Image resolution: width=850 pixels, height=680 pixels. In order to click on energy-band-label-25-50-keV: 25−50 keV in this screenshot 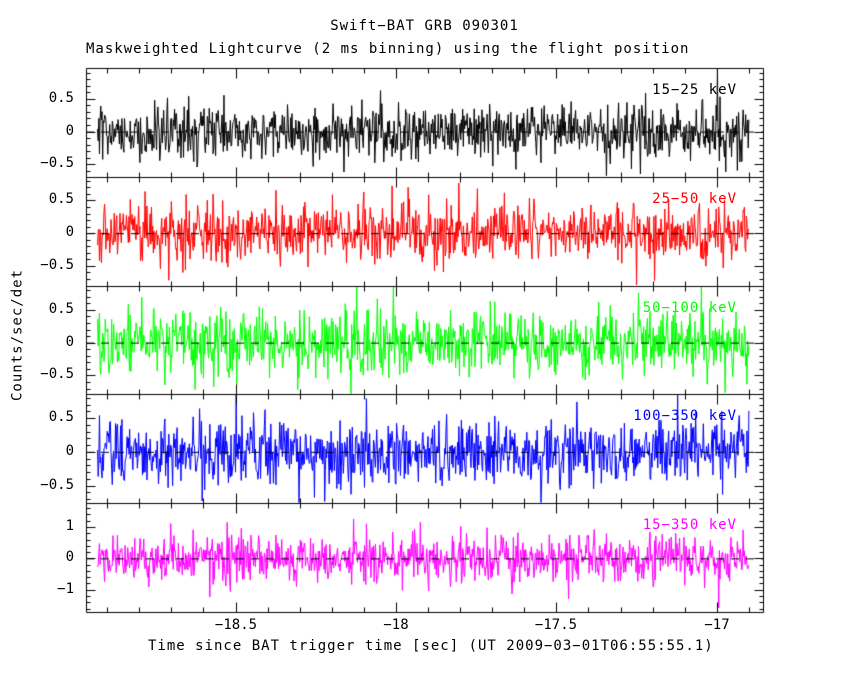, I will do `click(694, 199)`.